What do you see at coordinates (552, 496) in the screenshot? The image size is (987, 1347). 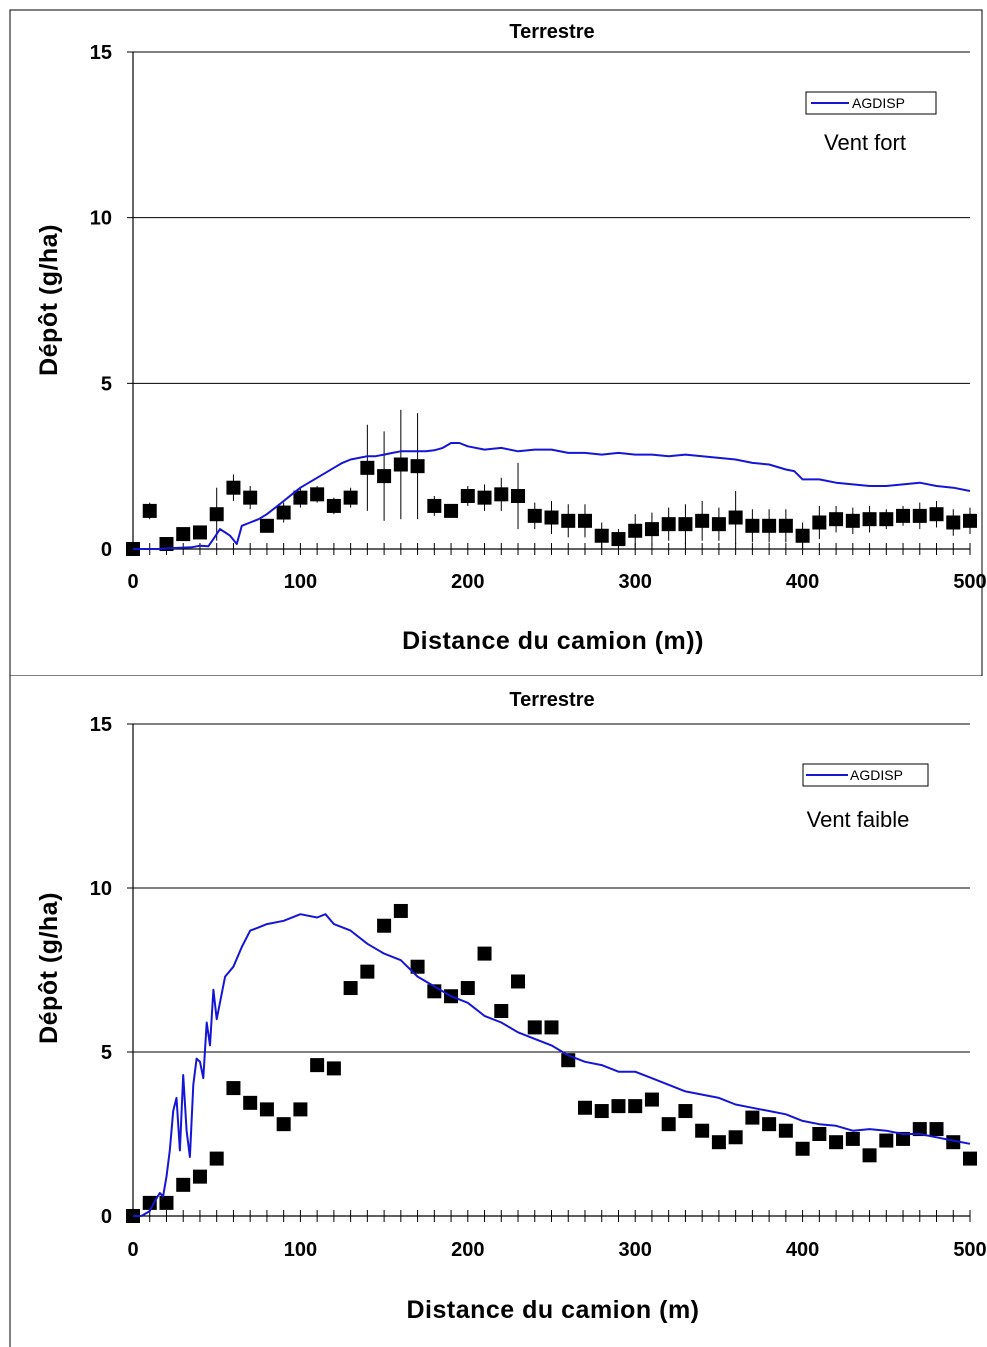 I see `agdisp-line` at bounding box center [552, 496].